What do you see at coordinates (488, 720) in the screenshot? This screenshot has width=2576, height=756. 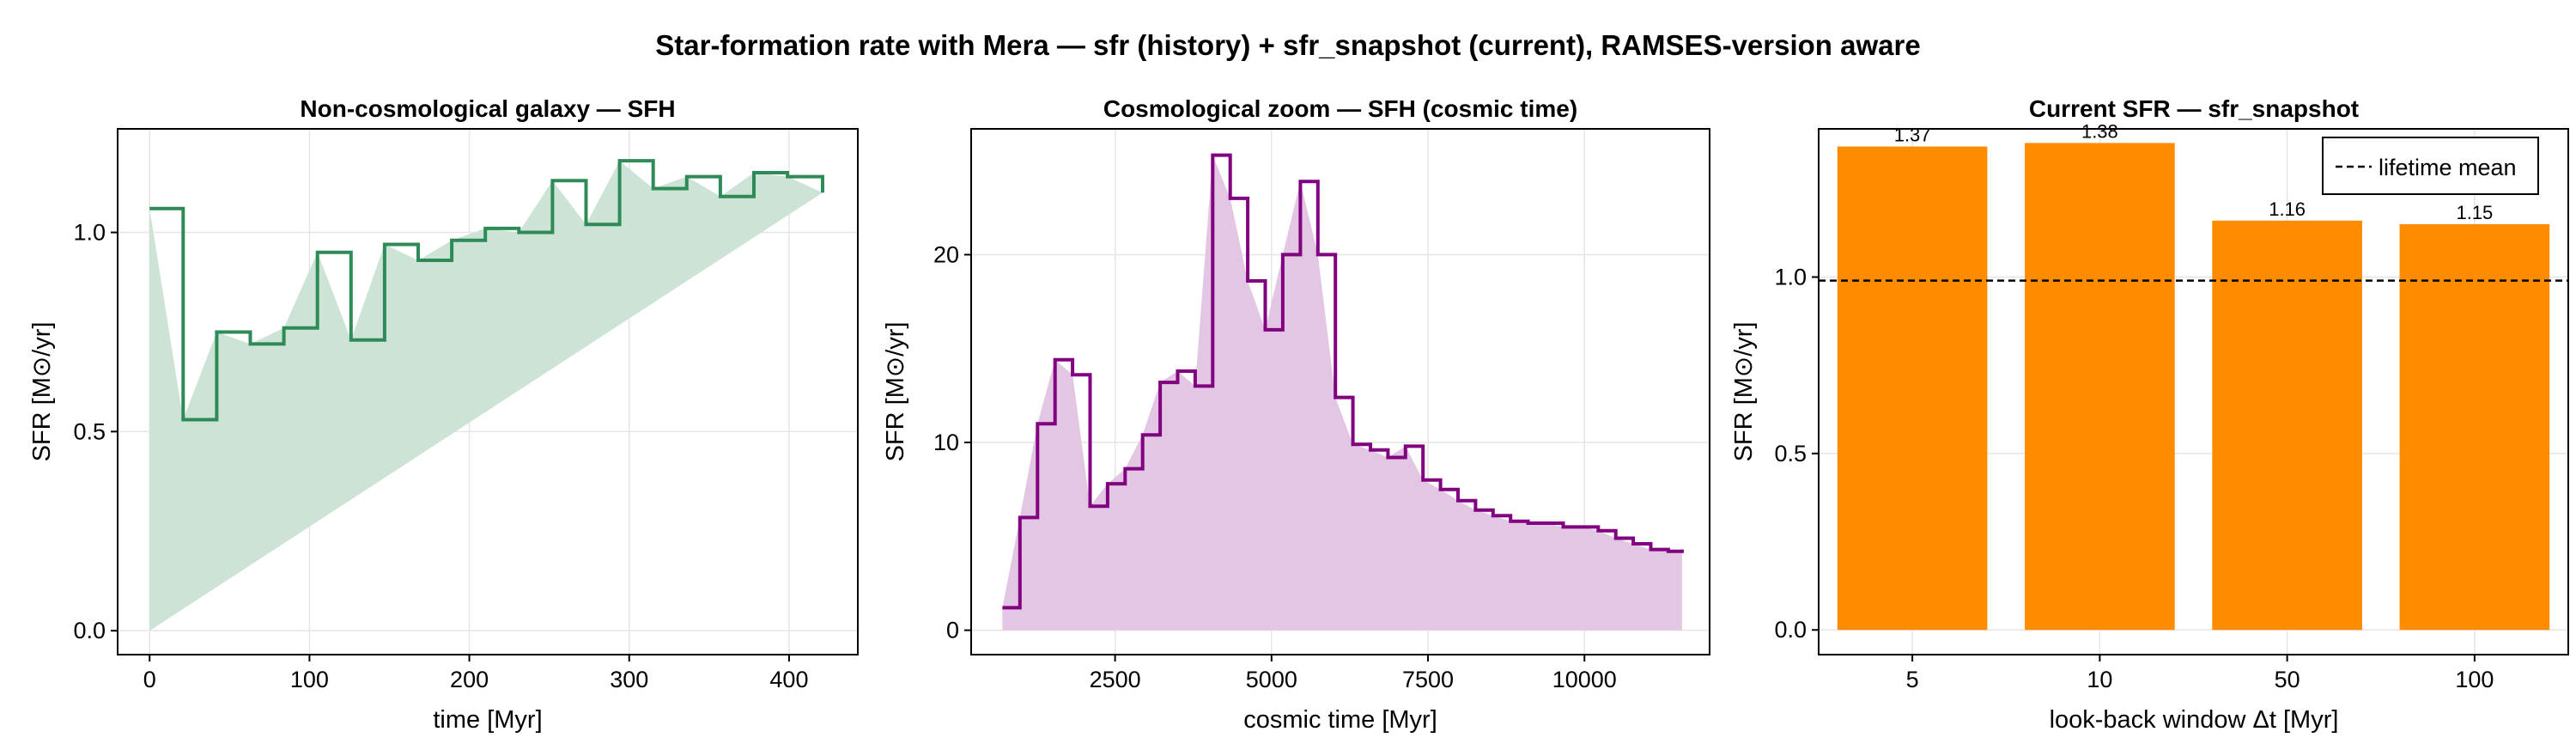 I see `x-axis-label: time [Myr]` at bounding box center [488, 720].